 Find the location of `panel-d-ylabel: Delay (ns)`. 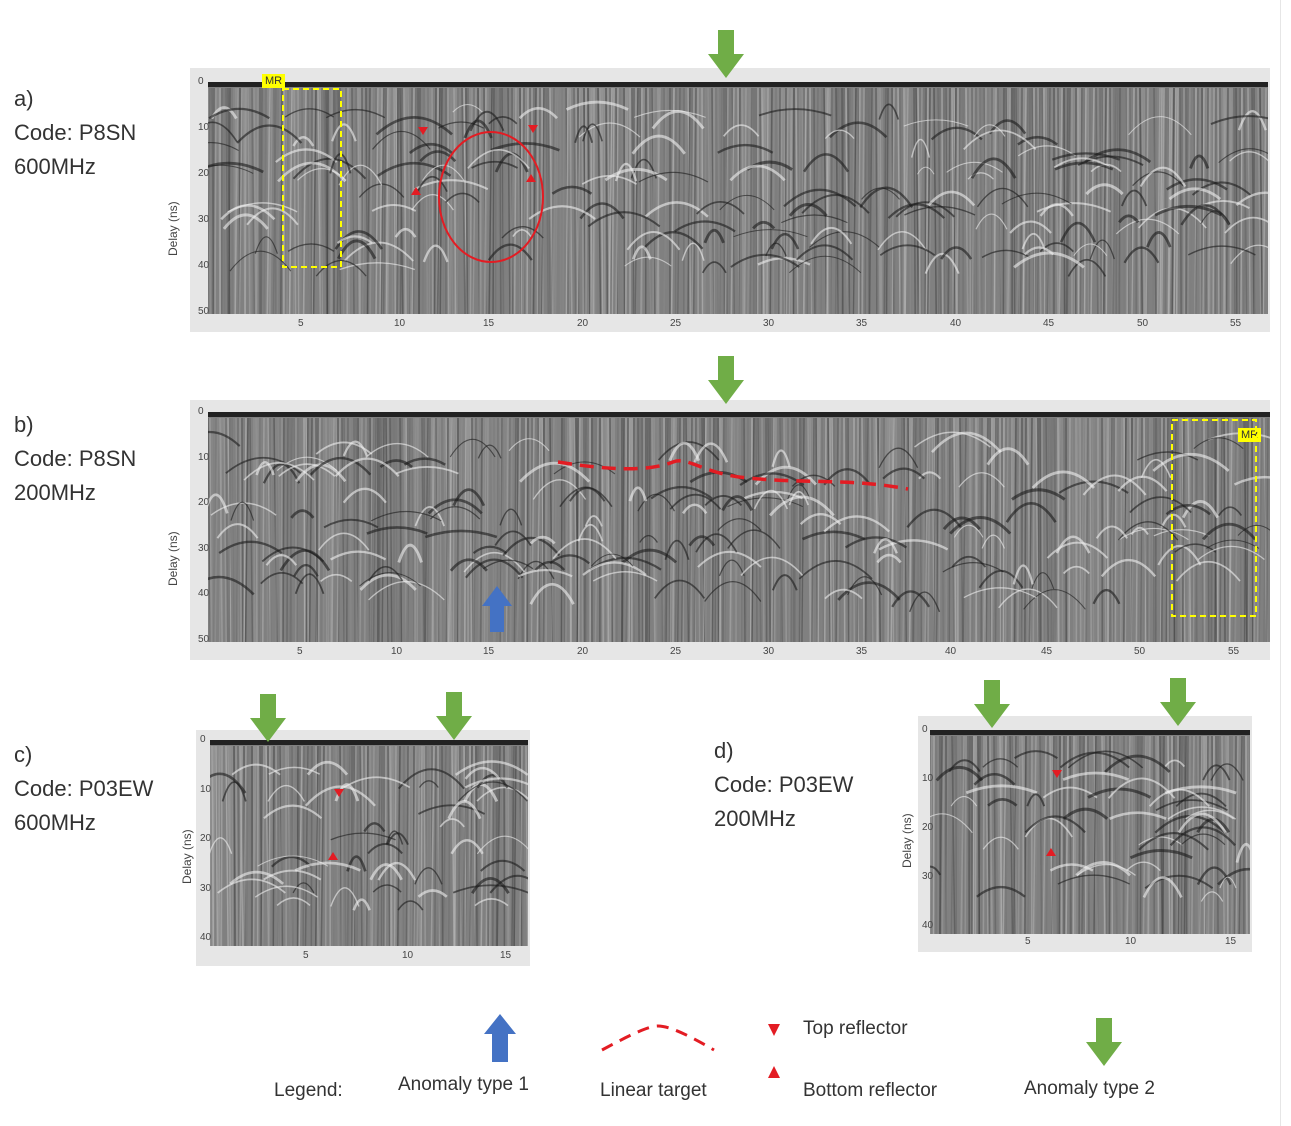

panel-d-ylabel: Delay (ns) is located at coordinates (907, 840).